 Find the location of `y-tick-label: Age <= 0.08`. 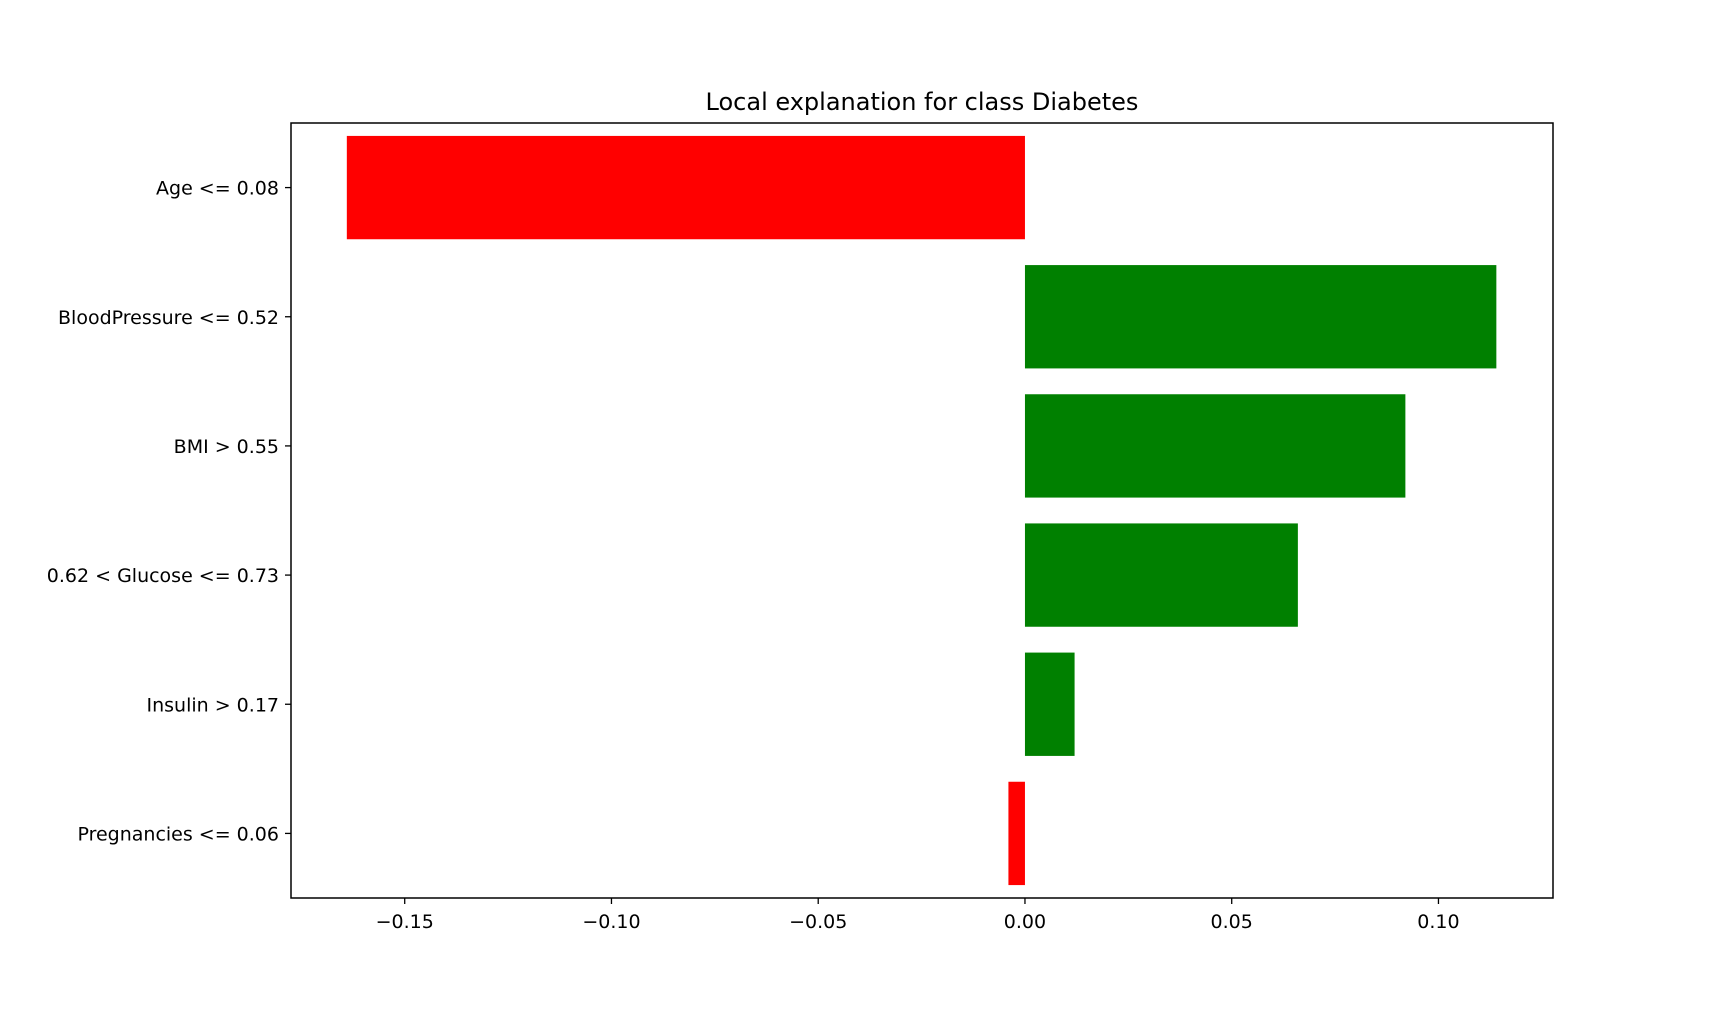

y-tick-label: Age <= 0.08 is located at coordinates (217, 189).